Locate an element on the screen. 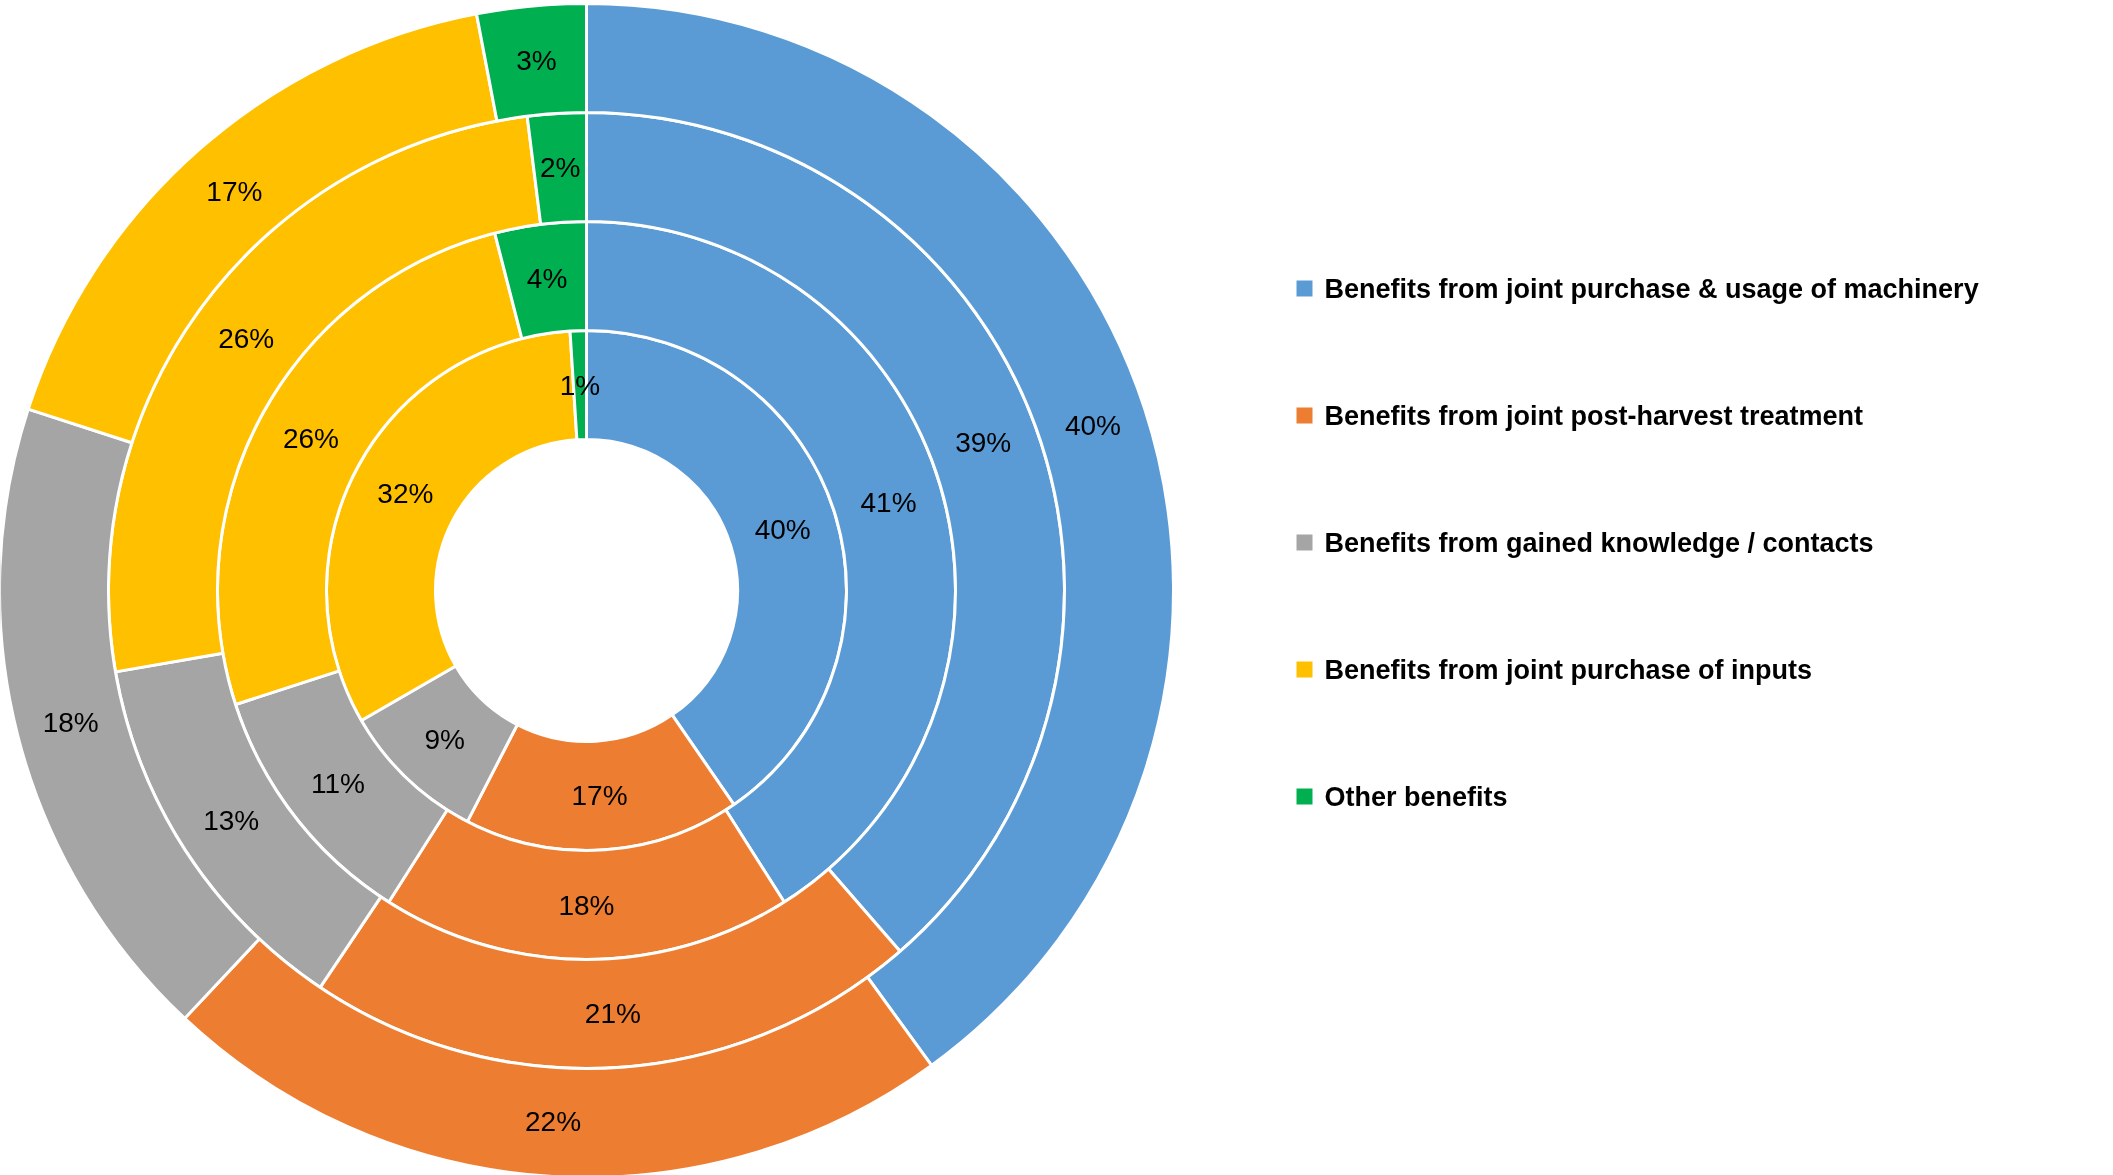 The width and height of the screenshot is (2113, 1175). data-label: 3% is located at coordinates (536, 60).